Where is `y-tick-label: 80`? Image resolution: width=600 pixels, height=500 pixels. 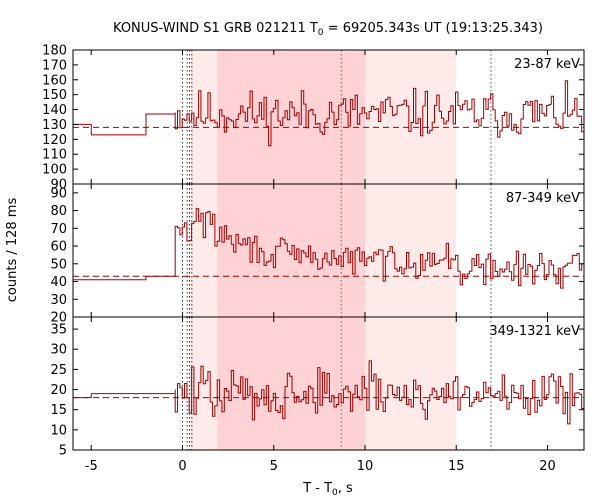 y-tick-label: 80 is located at coordinates (58, 211).